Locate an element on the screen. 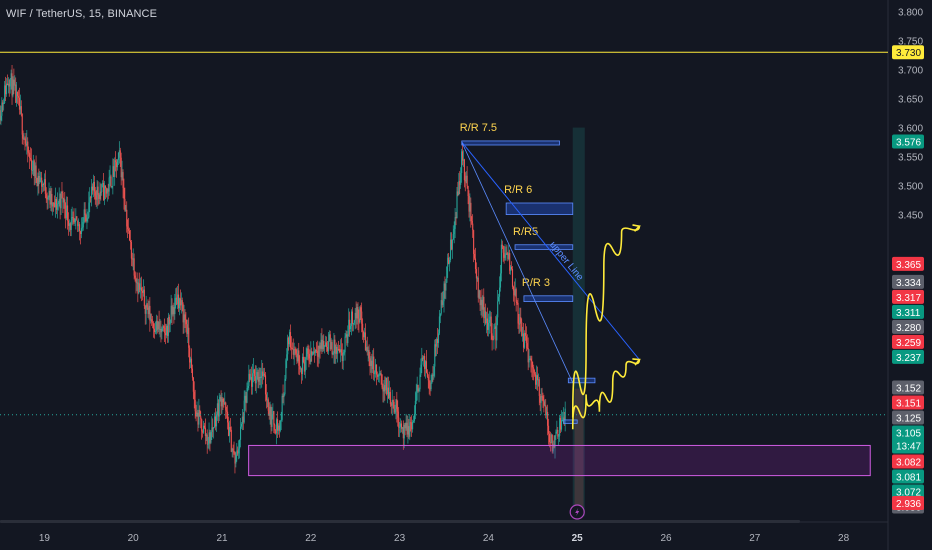  projection-alt-path is located at coordinates (606, 394).